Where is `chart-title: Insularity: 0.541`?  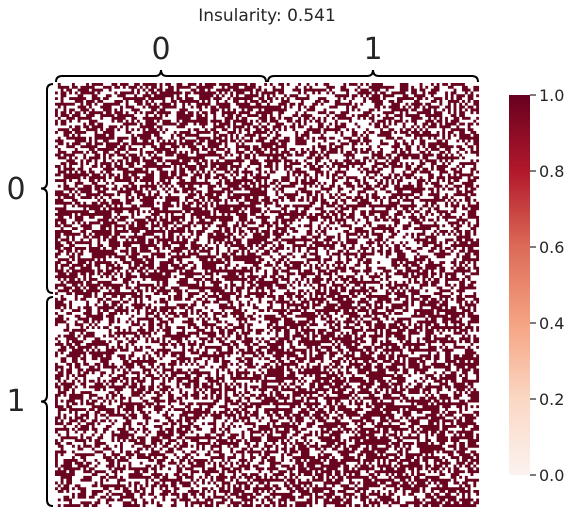 chart-title: Insularity: 0.541 is located at coordinates (267, 16).